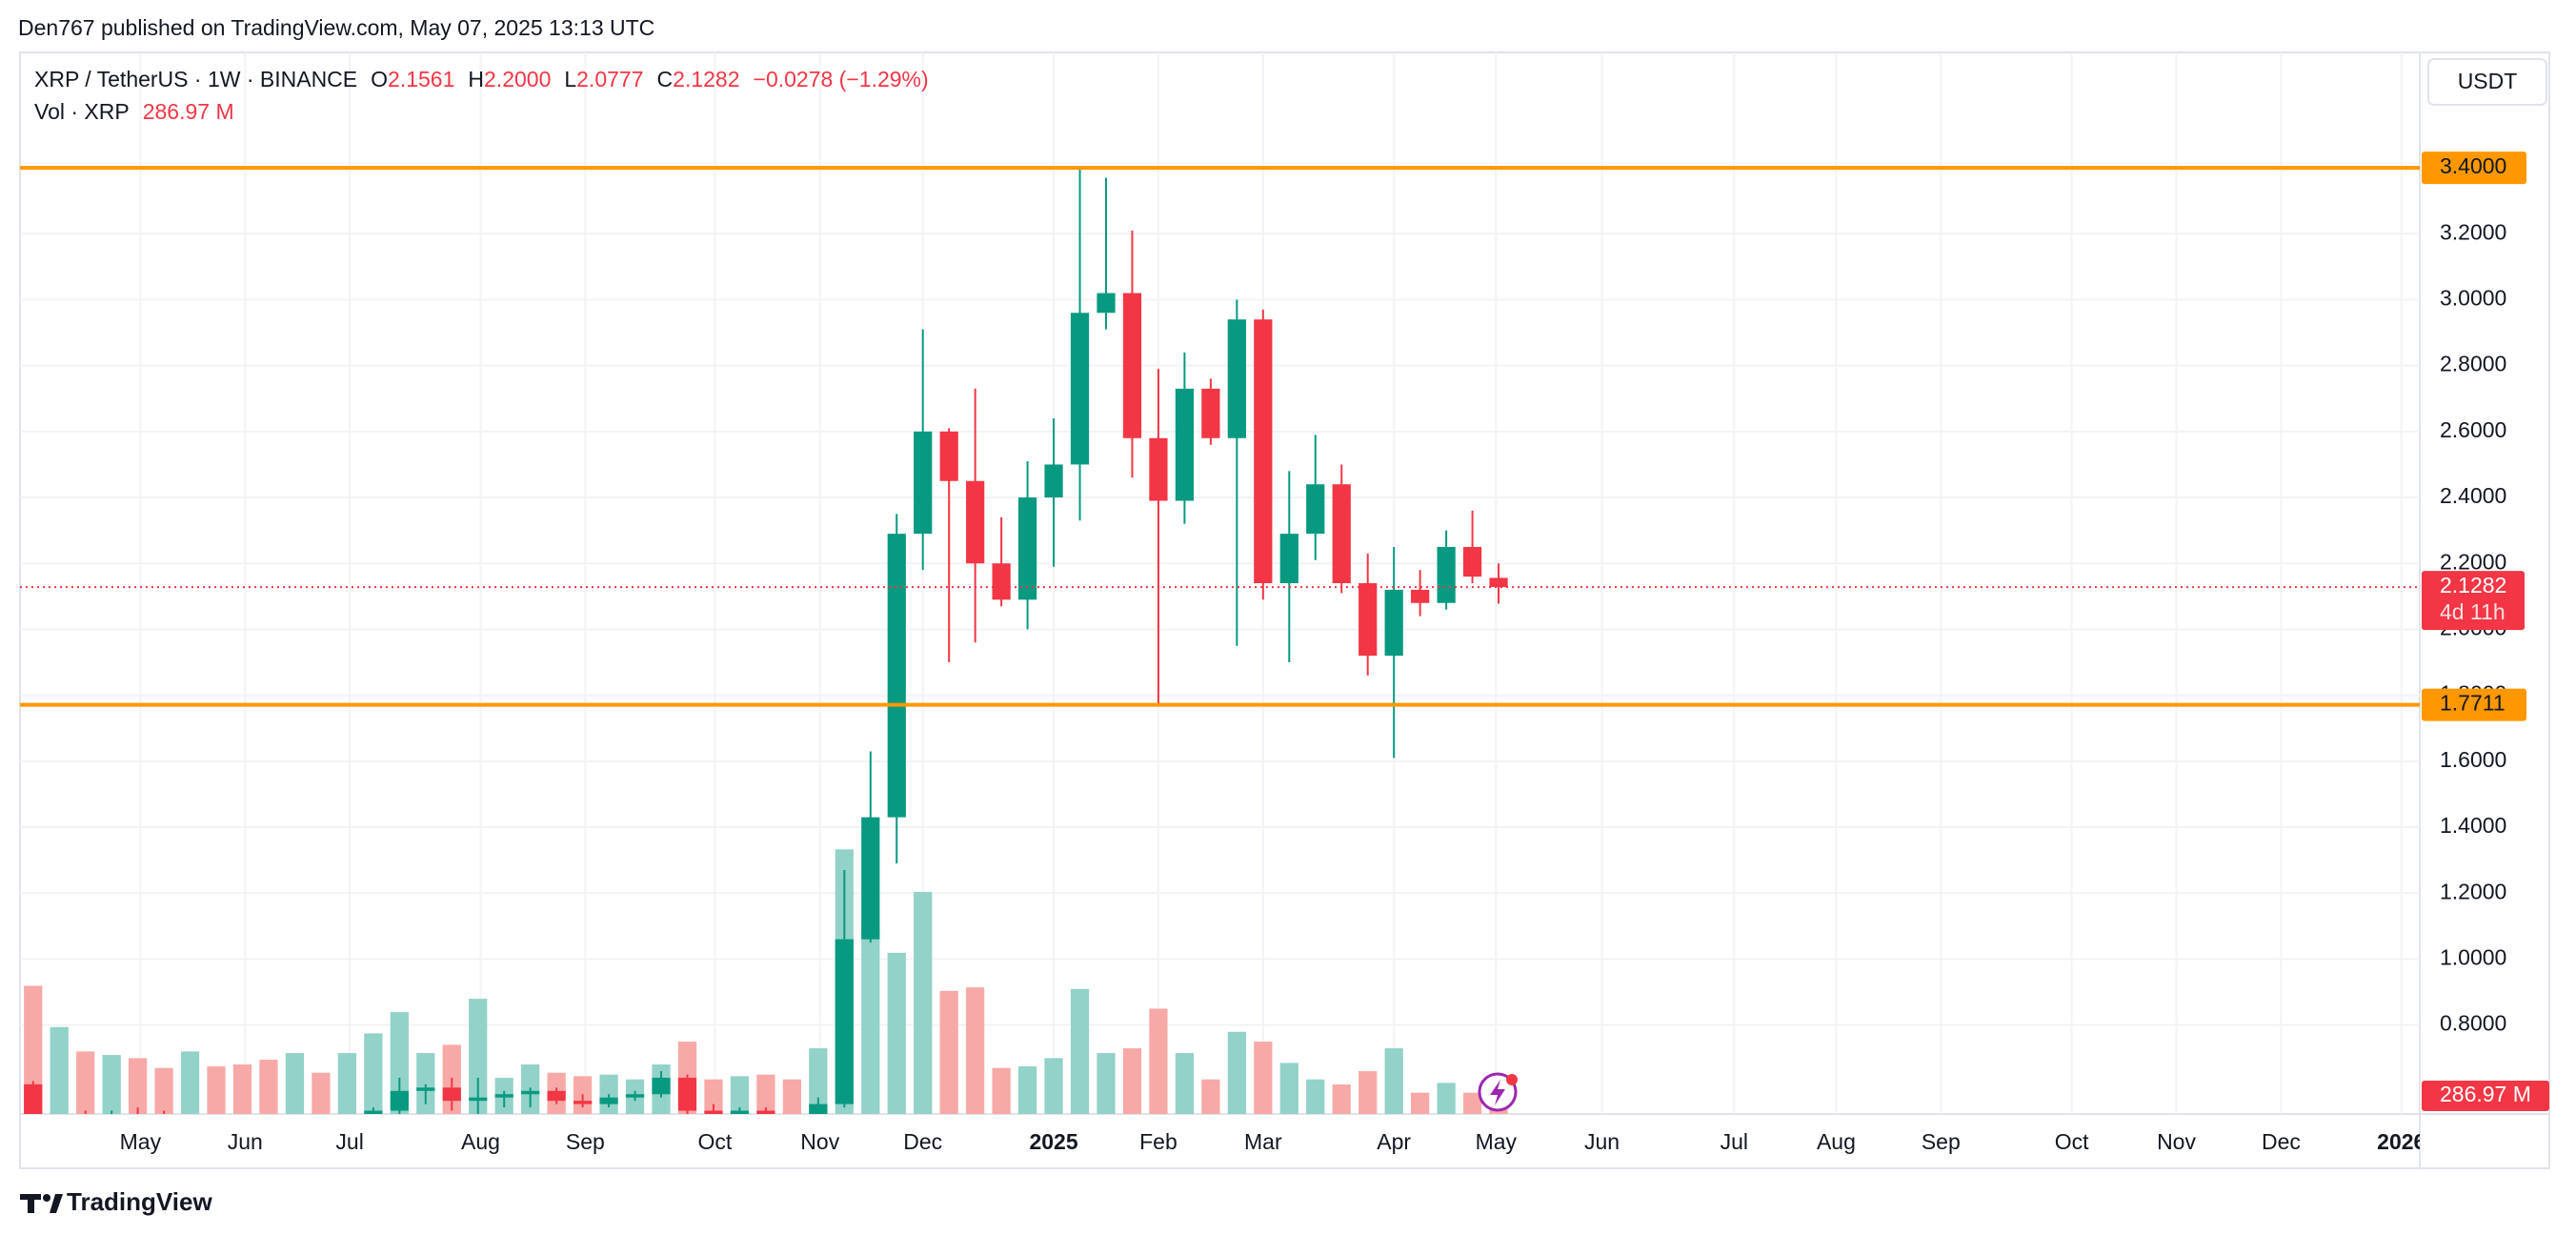 The height and width of the screenshot is (1235, 2576). I want to click on volume-label: 286.97 M, so click(2485, 1094).